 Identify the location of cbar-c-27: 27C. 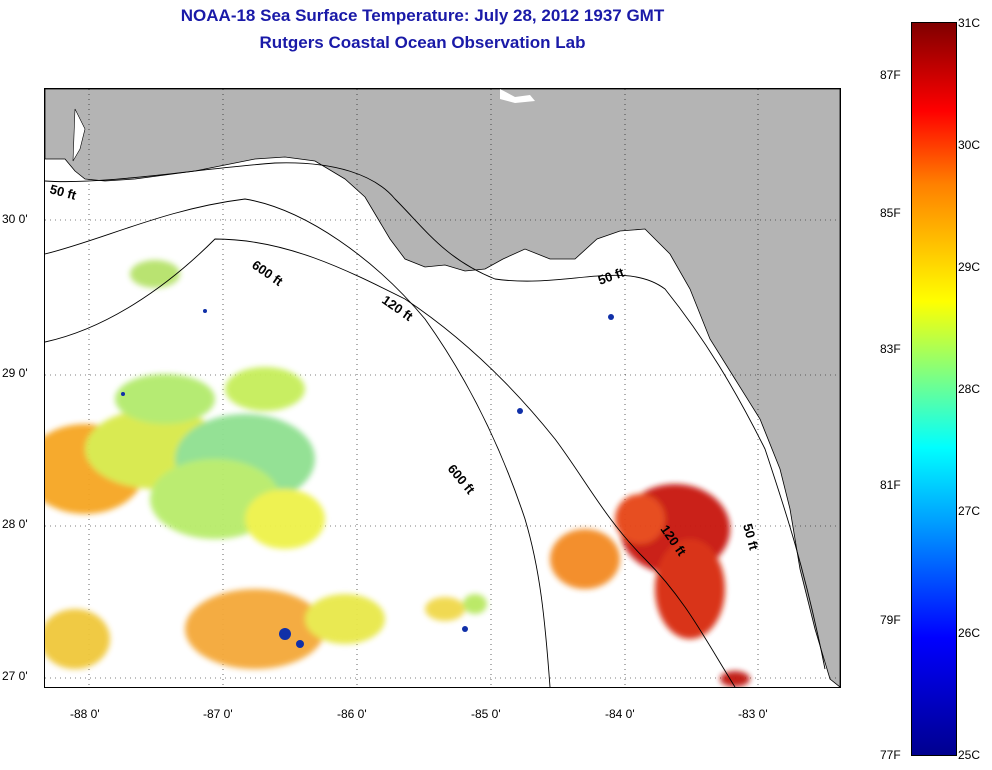
(969, 511).